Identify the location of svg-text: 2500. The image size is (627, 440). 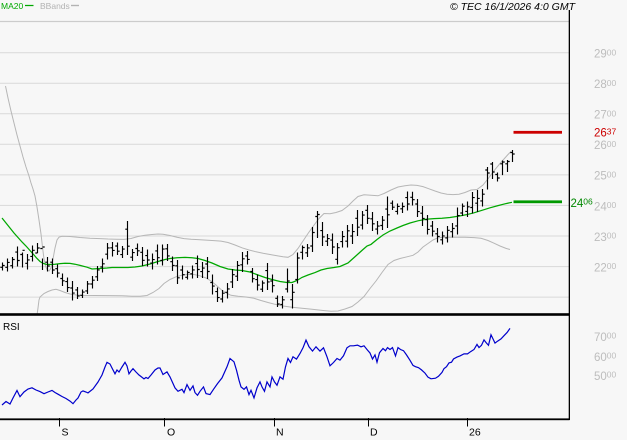
(605, 176).